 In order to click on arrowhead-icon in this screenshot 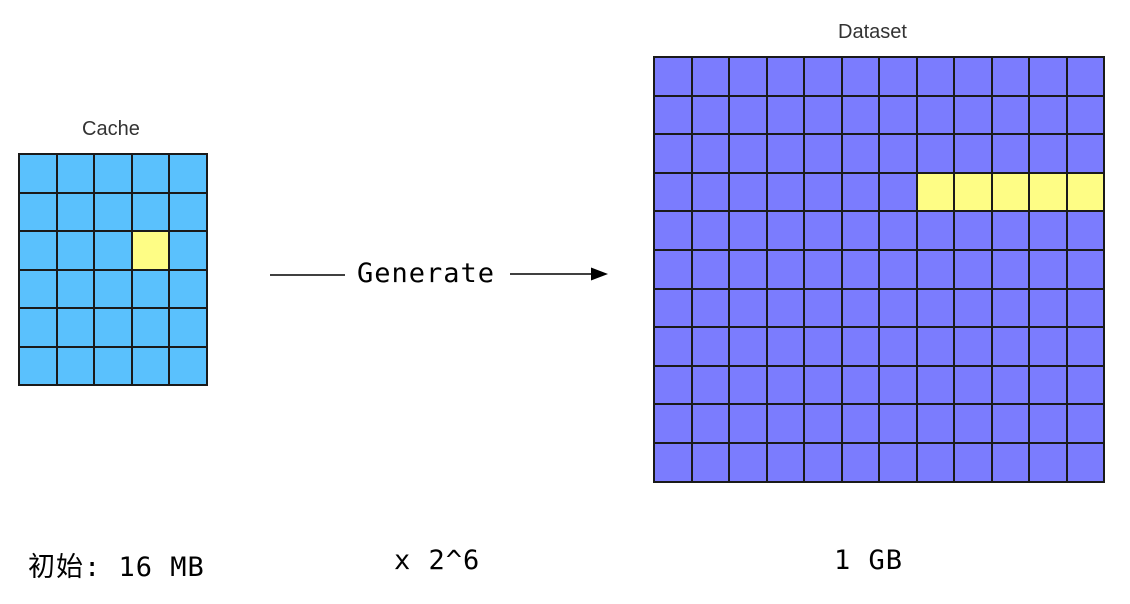, I will do `click(599, 274)`.